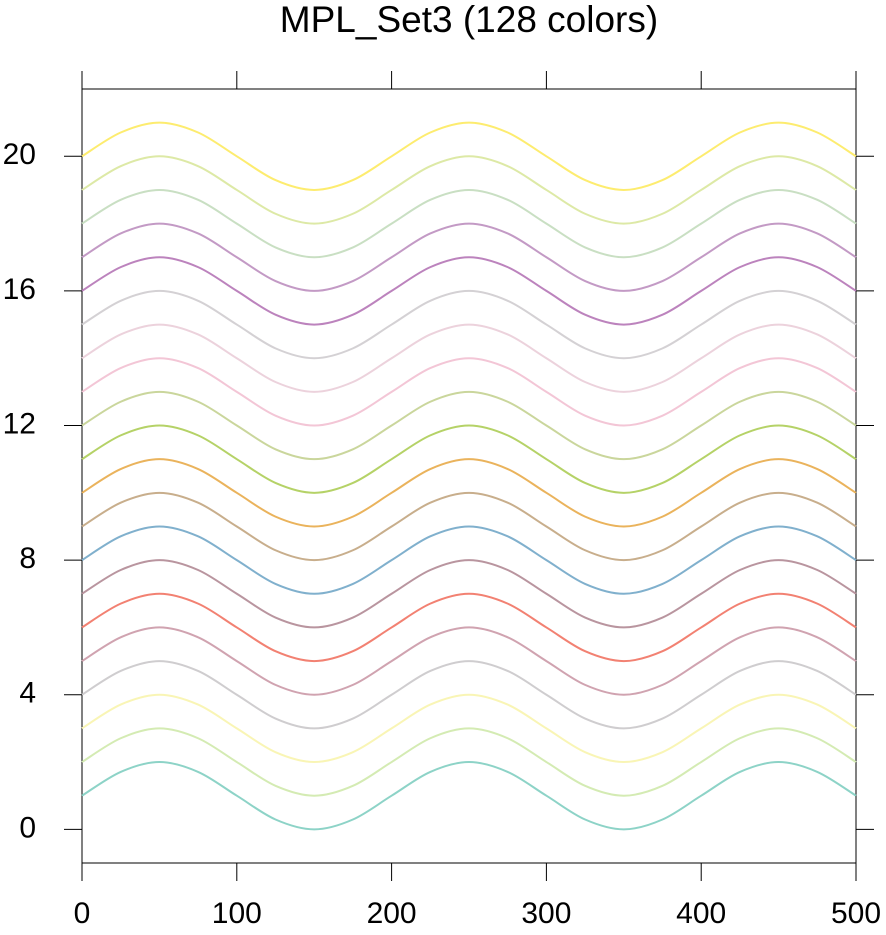  I want to click on y-tick-label: 8, so click(27, 558).